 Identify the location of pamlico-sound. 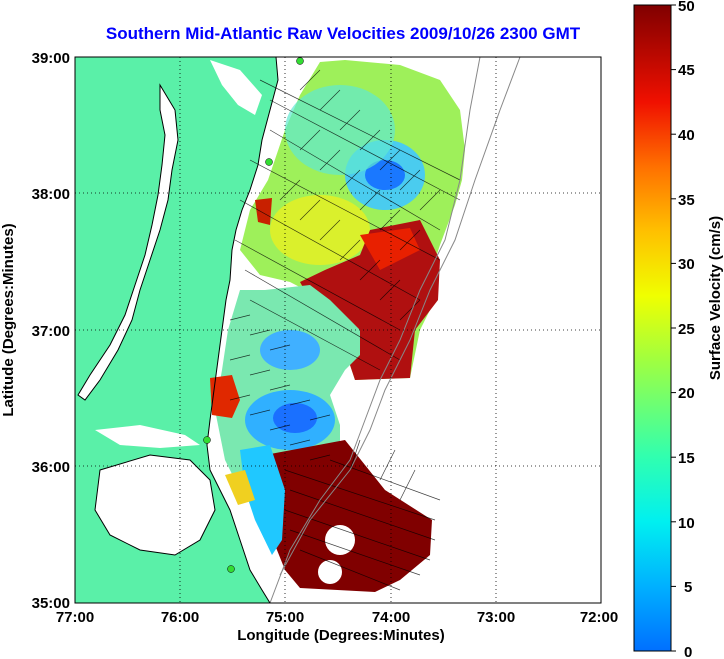
(155, 505).